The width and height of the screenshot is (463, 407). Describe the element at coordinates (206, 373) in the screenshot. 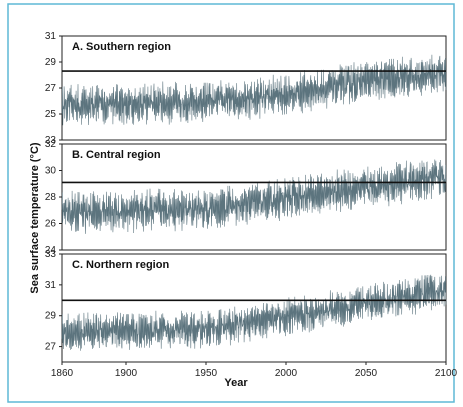

I see `x-tick-label: 1950` at that location.